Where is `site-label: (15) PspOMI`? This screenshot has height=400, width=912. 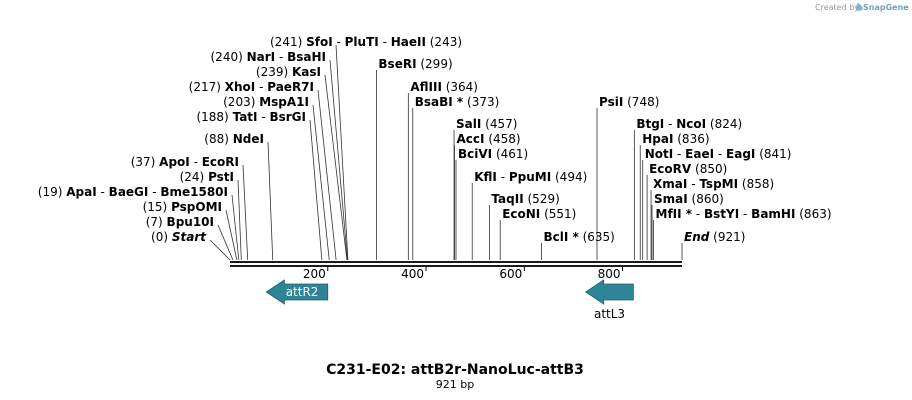
site-label: (15) PspOMI is located at coordinates (182, 207).